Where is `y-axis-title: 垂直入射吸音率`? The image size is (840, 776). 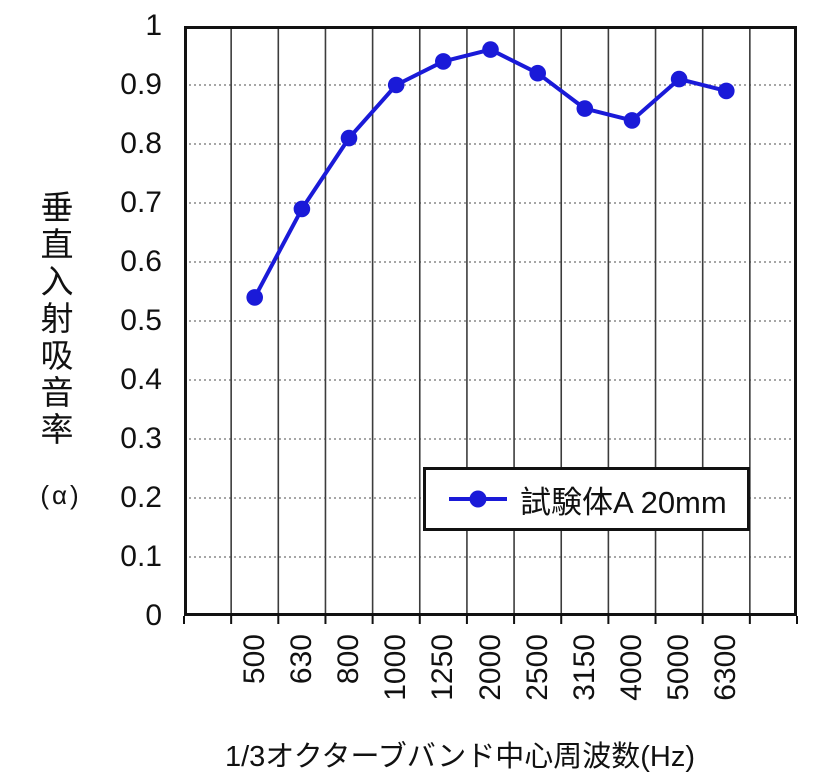 y-axis-title: 垂直入射吸音率 is located at coordinates (54, 319).